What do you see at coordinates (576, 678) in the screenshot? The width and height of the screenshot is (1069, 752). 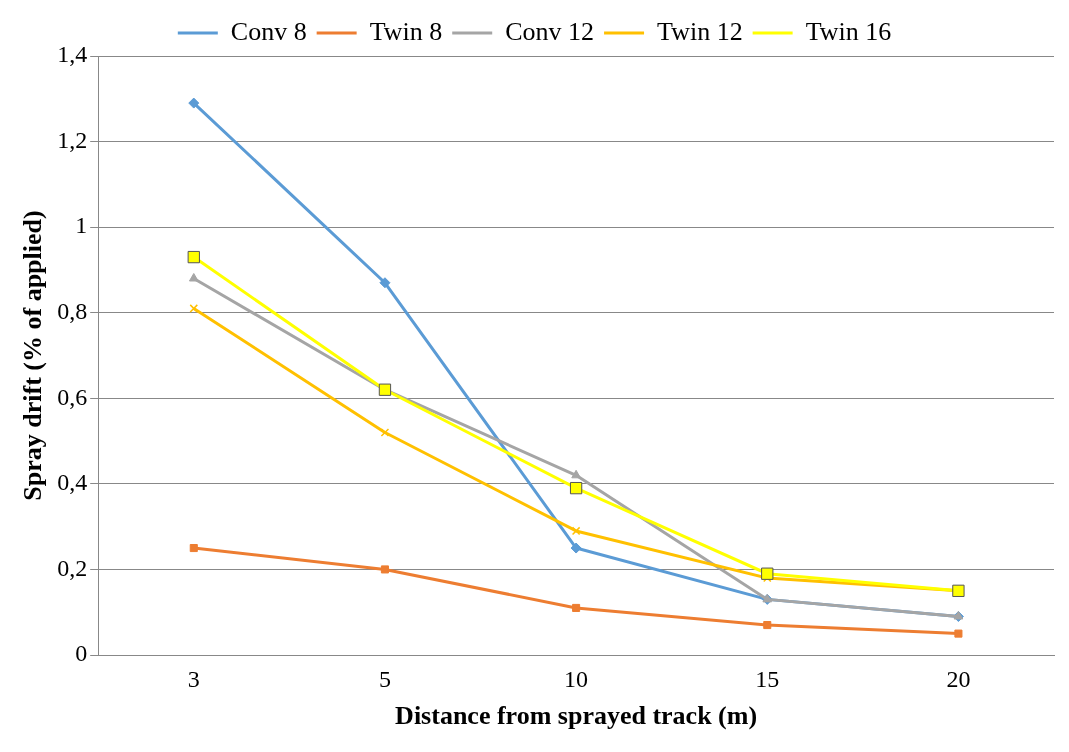 I see `x-tick-label: 10` at bounding box center [576, 678].